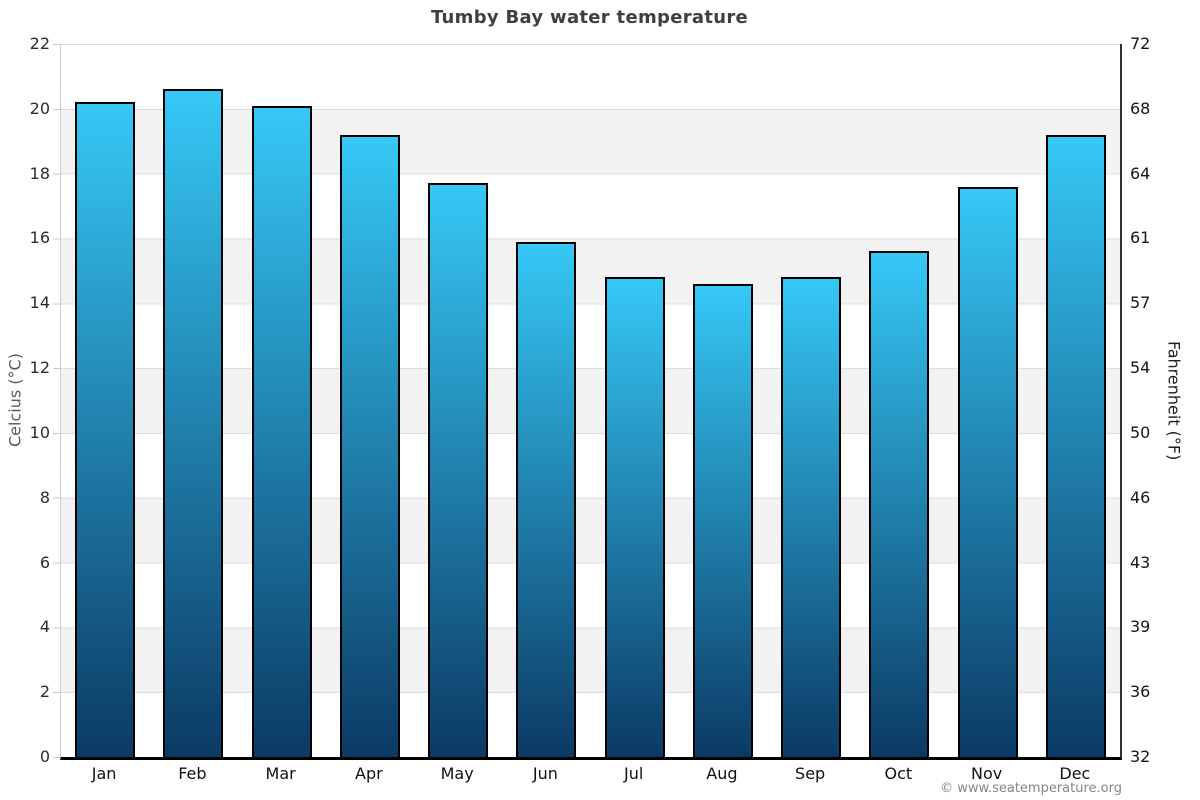 This screenshot has height=800, width=1200. I want to click on month-label-nov: Nov, so click(987, 773).